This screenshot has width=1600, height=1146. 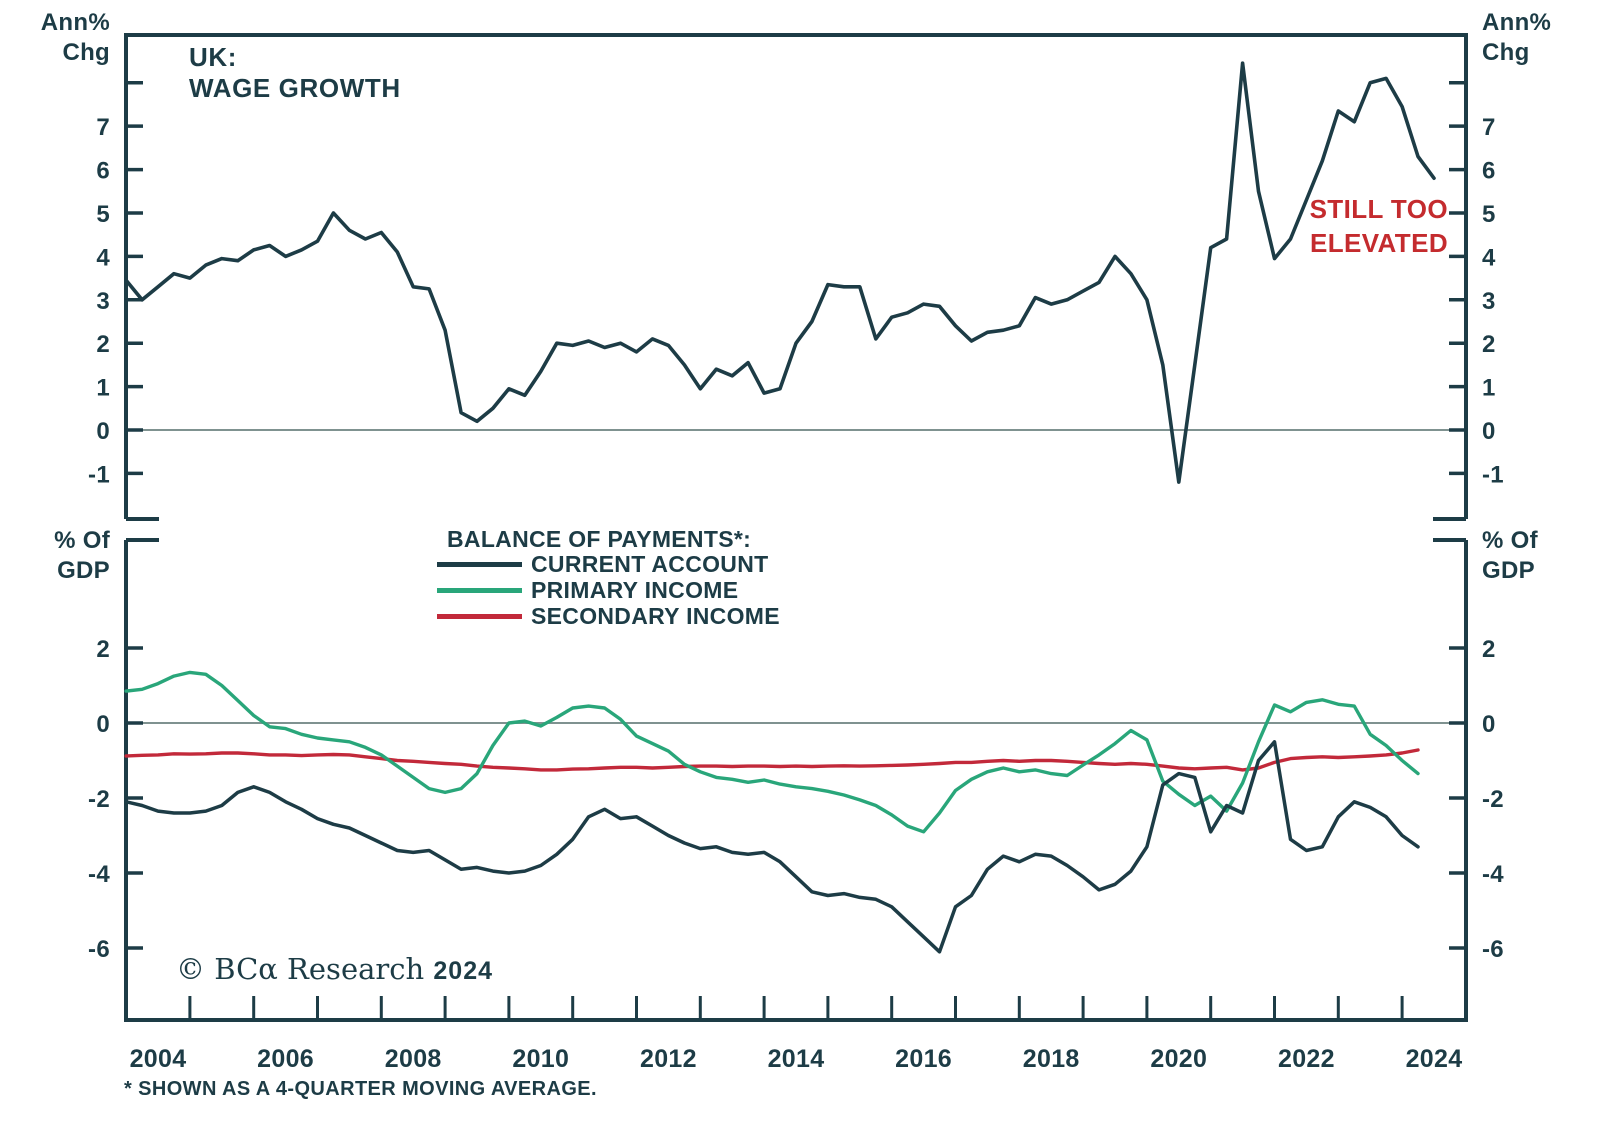 What do you see at coordinates (213, 57) in the screenshot?
I see `chart-title-line1: UK:` at bounding box center [213, 57].